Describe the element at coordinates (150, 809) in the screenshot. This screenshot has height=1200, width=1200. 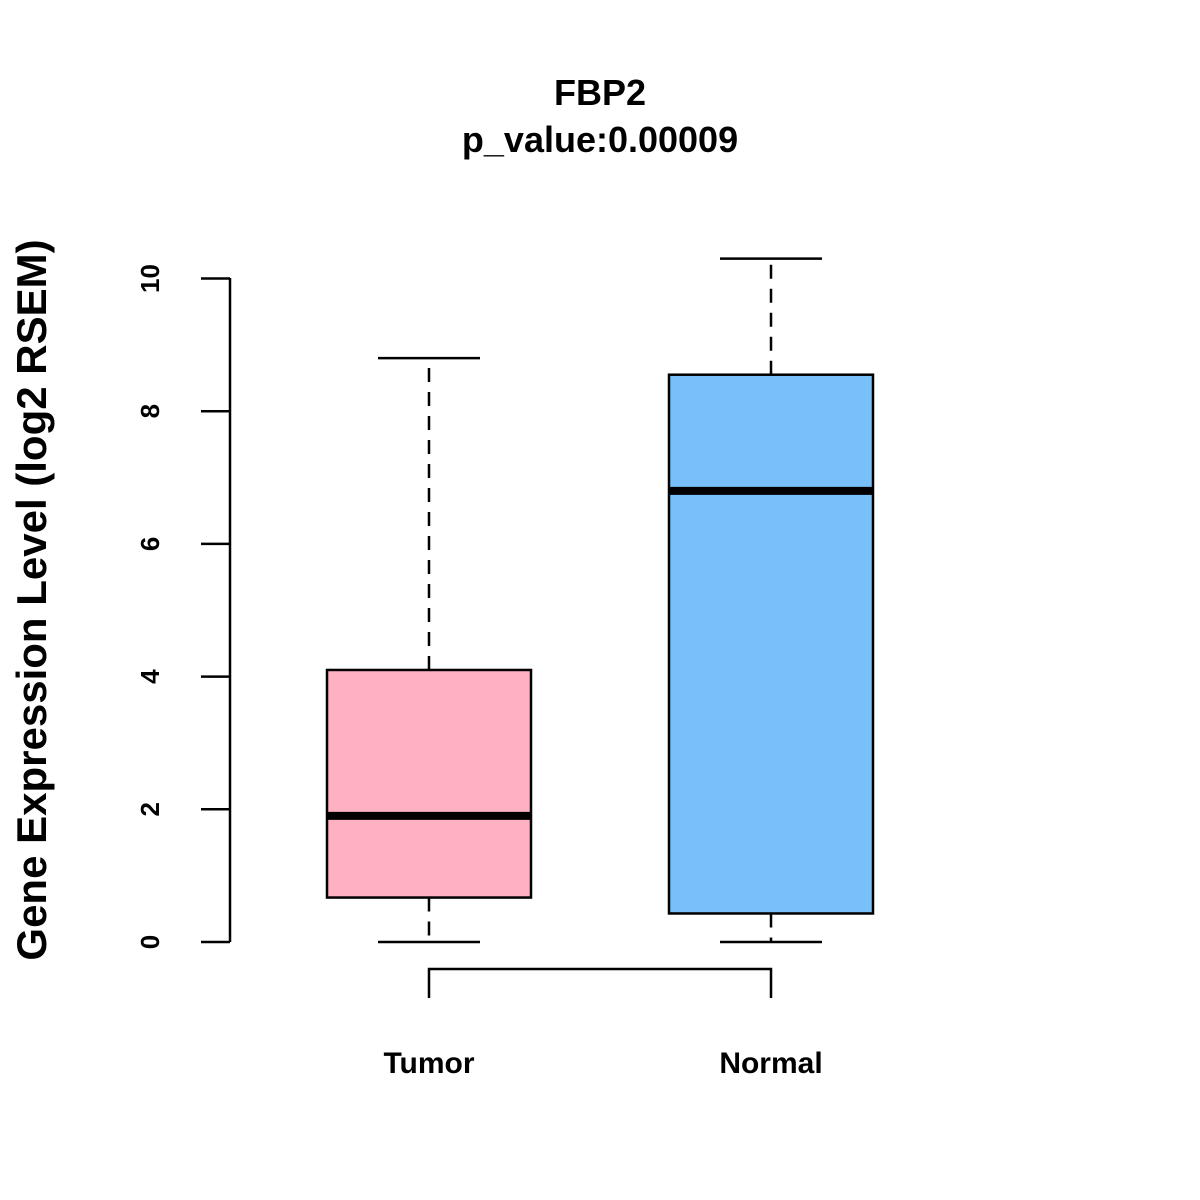
I see `y-tick-label-2: 2` at that location.